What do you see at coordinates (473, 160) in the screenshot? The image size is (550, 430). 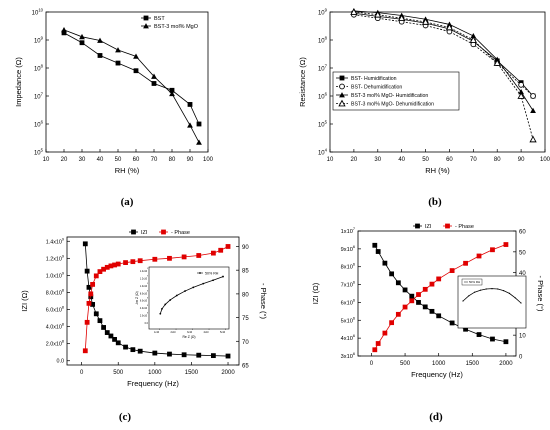 I see `x-tick-label: 70` at bounding box center [473, 160].